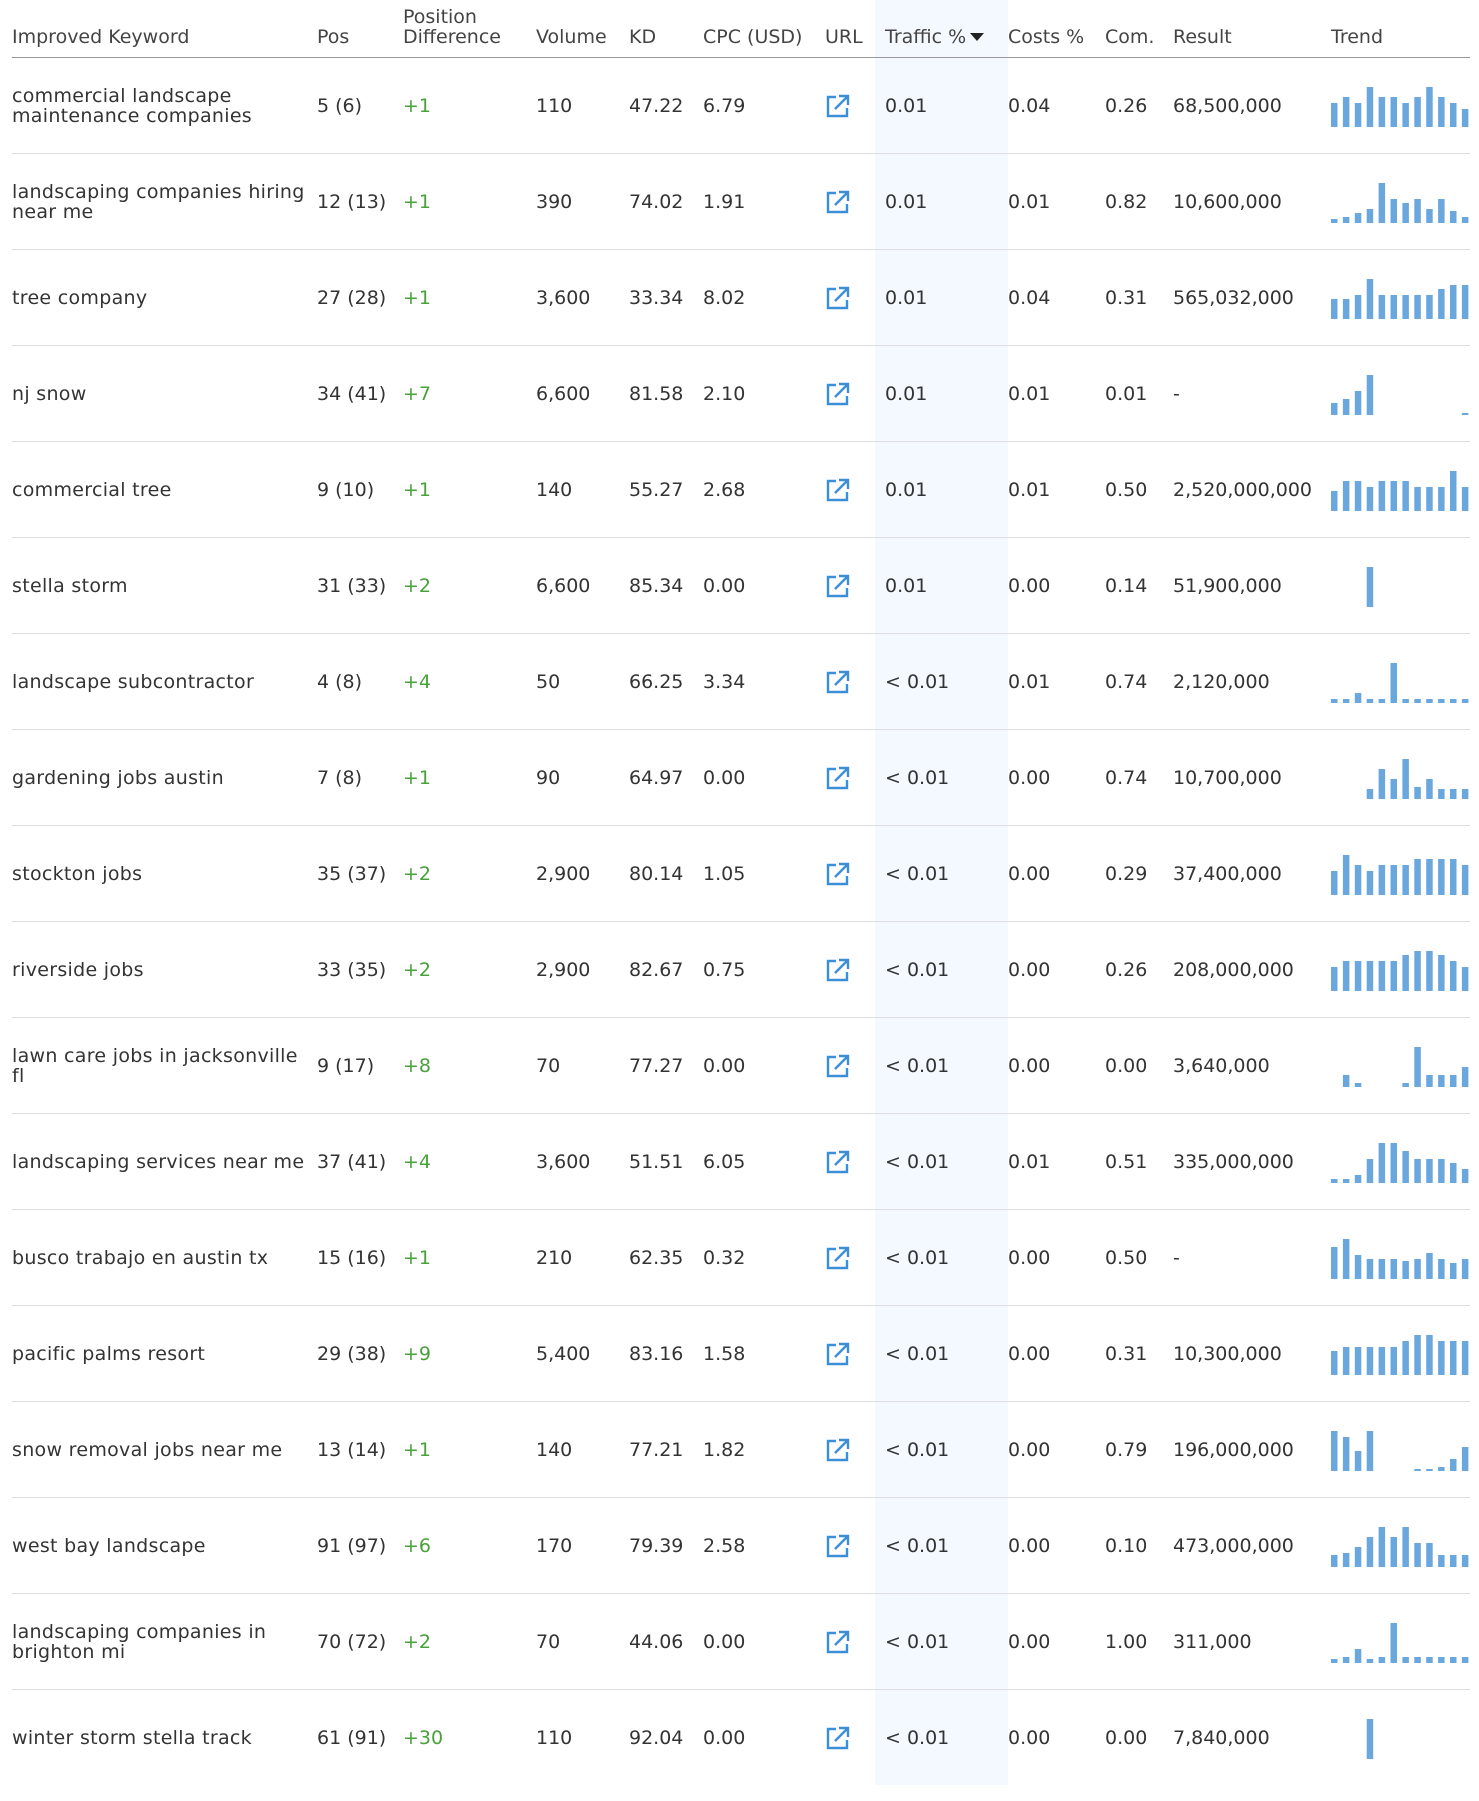  Describe the element at coordinates (563, 297) in the screenshot. I see `volume-text: 3,600` at that location.